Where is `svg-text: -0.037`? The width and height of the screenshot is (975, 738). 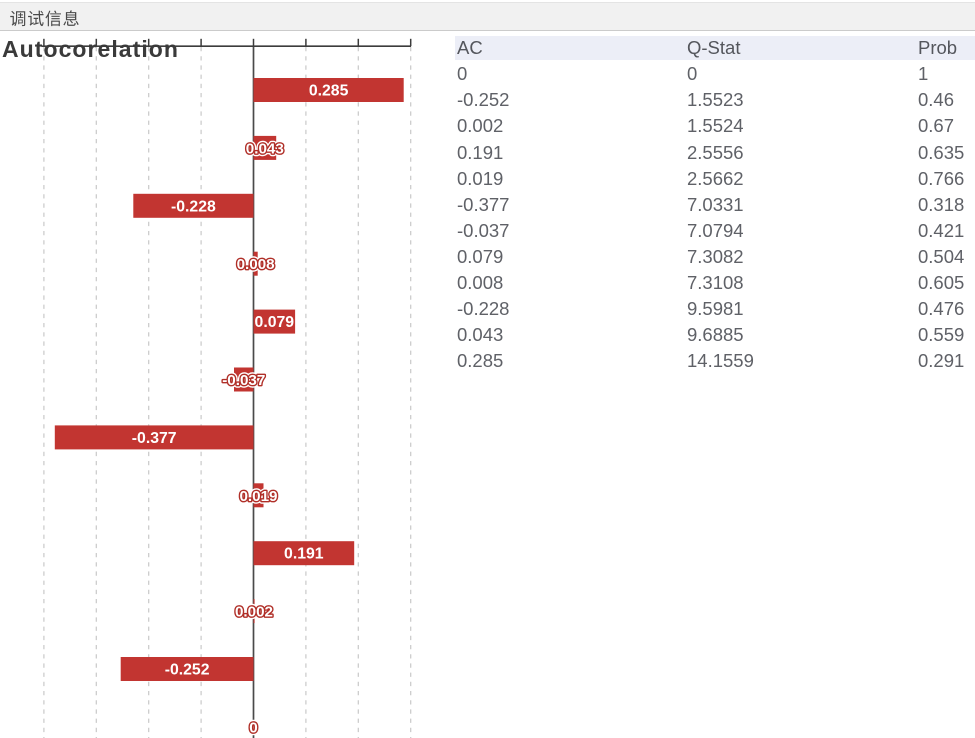 svg-text: -0.037 is located at coordinates (243, 380).